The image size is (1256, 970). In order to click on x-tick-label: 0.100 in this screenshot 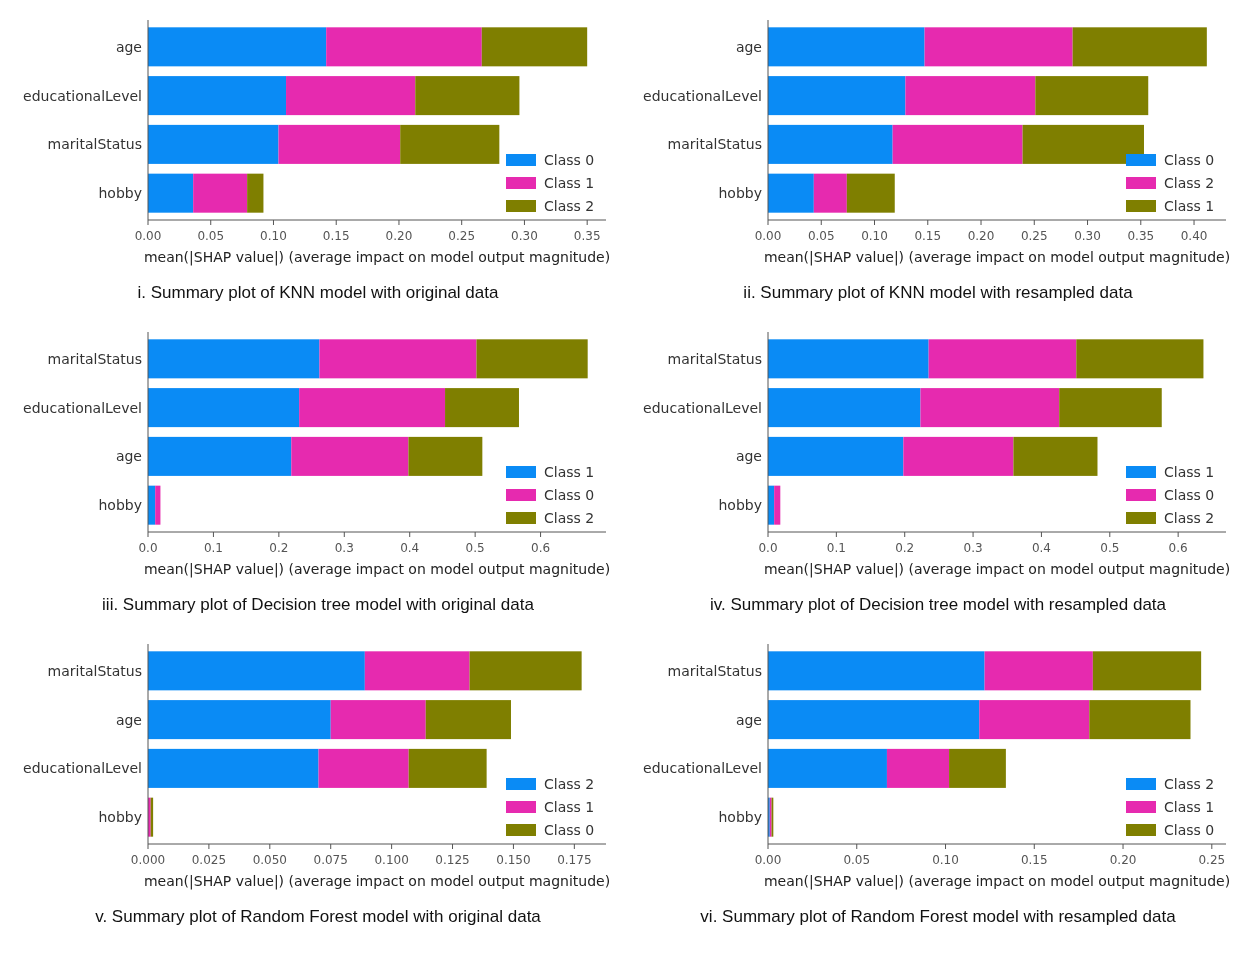, I will do `click(391, 860)`.